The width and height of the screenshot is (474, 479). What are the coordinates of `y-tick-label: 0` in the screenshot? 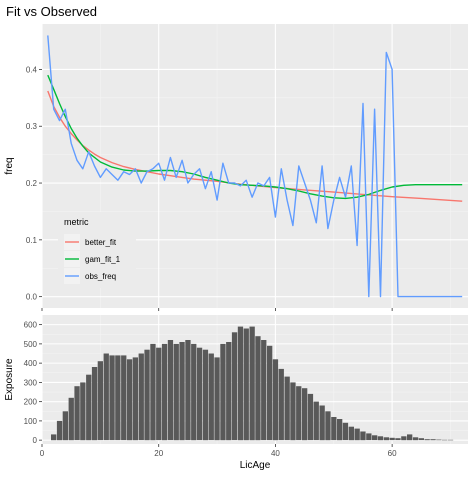 It's located at (35, 440).